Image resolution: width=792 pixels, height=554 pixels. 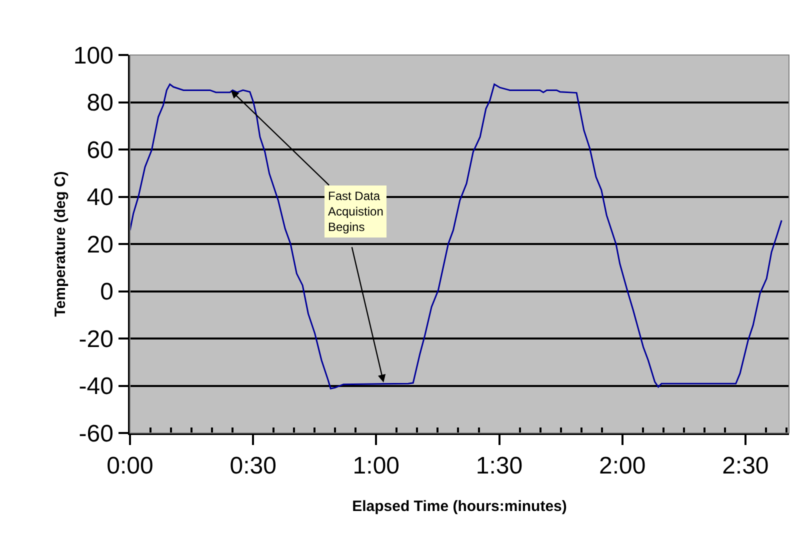 What do you see at coordinates (100, 244) in the screenshot?
I see `y-tick-label: 20` at bounding box center [100, 244].